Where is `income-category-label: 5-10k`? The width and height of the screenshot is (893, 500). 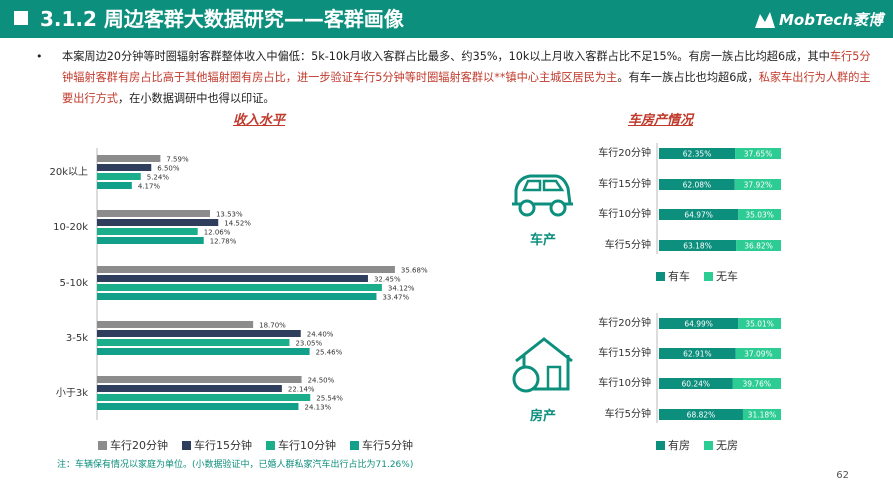
income-category-label: 5-10k is located at coordinates (74, 283).